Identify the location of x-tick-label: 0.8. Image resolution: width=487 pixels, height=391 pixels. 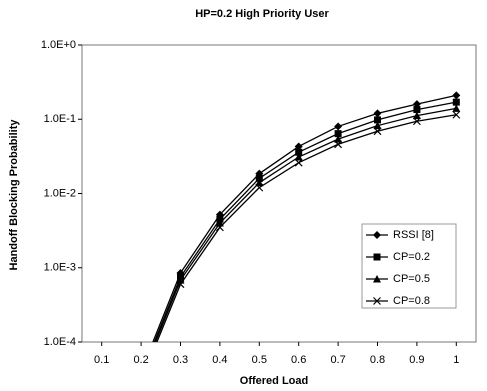
(377, 360).